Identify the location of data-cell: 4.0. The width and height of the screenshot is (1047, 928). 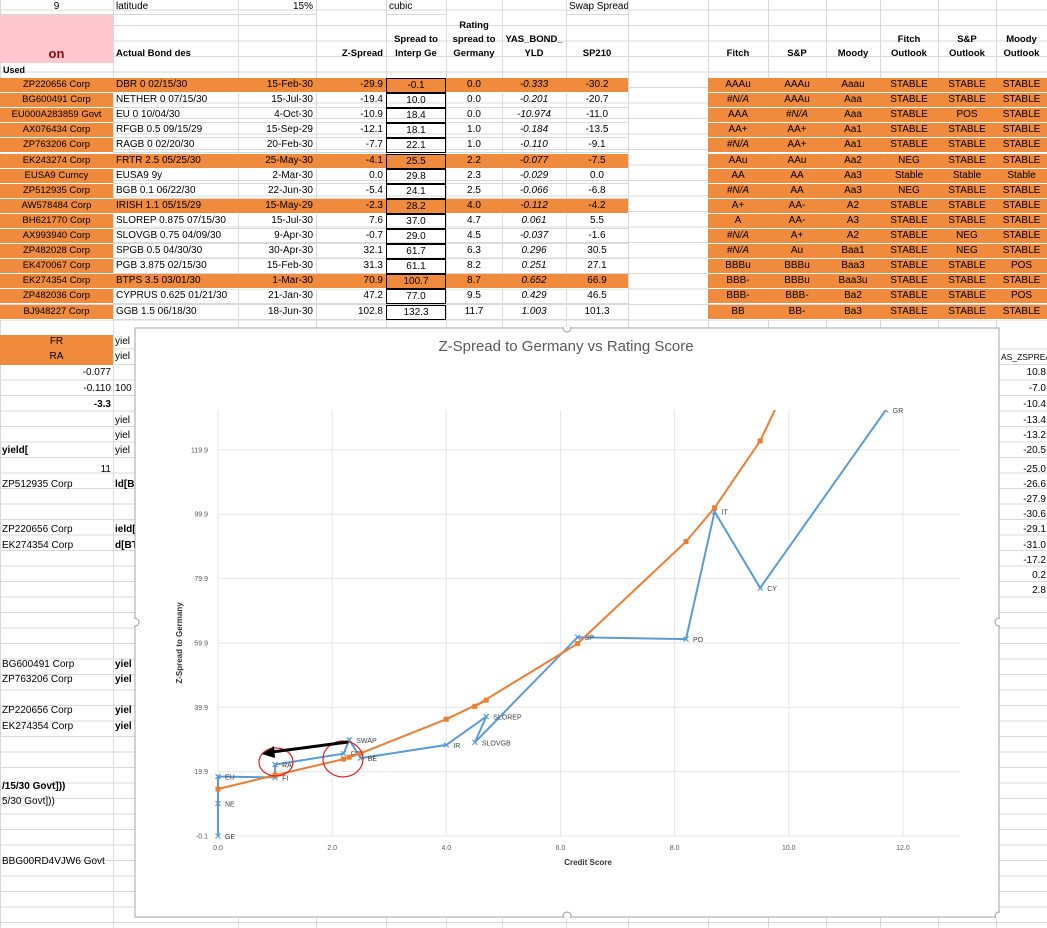
(474, 206).